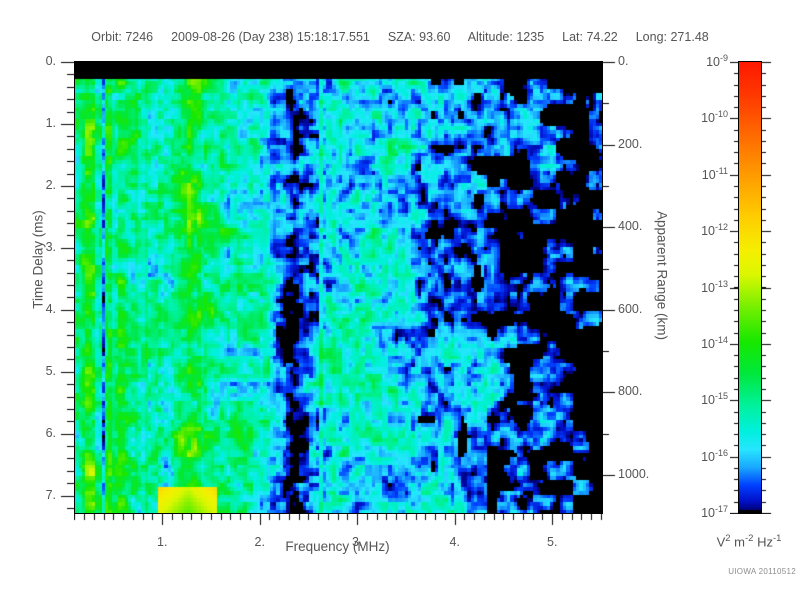  What do you see at coordinates (270, 37) in the screenshot?
I see `header-datetime: 2009-08-26 (Day 238) 15:18:17.551` at bounding box center [270, 37].